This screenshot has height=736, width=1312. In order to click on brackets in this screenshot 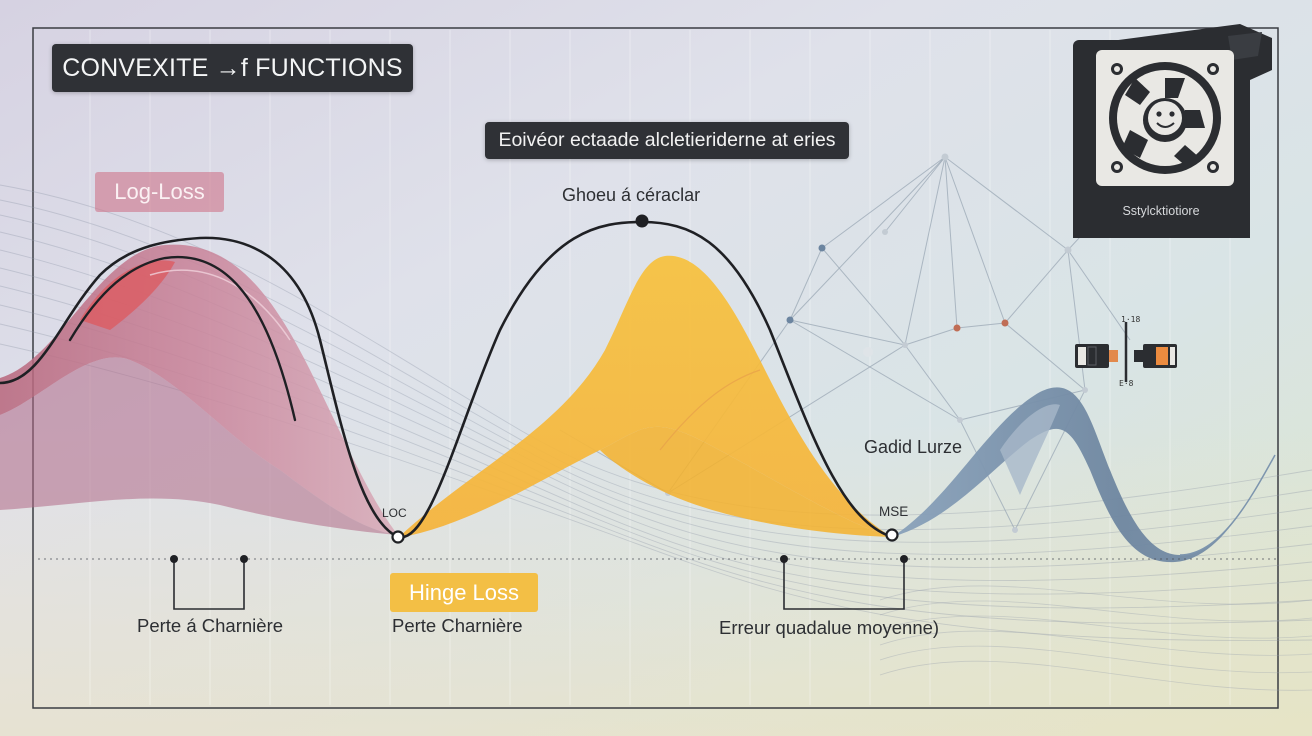, I will do `click(539, 584)`.